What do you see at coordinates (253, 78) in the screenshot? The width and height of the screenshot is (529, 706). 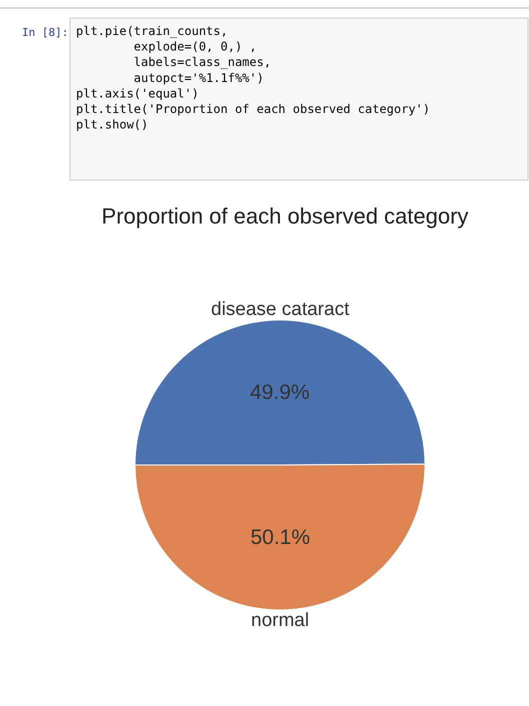 I see `text: plt.pie(train_counts, explode=(0, 0,) , labels=class_names, autopct='%1.1f%%') plt.axis('equal') plt.title('Proportion of each observed category') plt.show()` at bounding box center [253, 78].